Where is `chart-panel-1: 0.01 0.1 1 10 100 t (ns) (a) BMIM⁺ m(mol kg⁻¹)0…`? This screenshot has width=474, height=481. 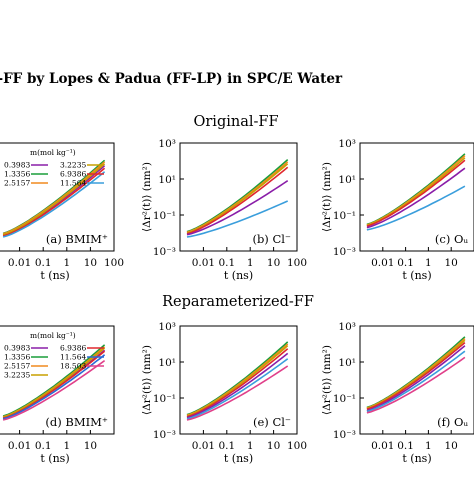 chart-panel-1: 0.01 0.1 1 10 100 t (ns) (a) BMIM⁺ m(mol kg⁻¹)0… is located at coordinates (62, 212).